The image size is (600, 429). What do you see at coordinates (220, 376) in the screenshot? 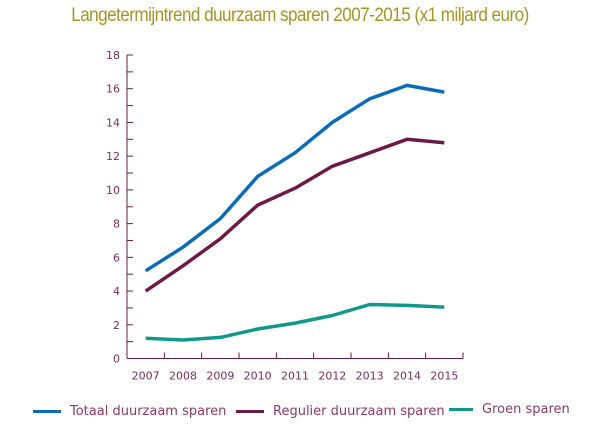
I see `x-tick-label: 2009` at bounding box center [220, 376].